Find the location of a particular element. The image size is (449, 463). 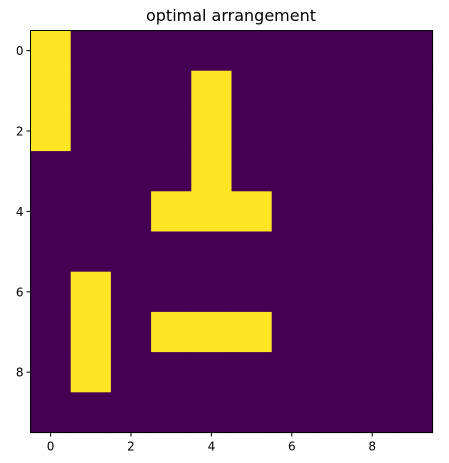

heatmap-cell-r0-c8 is located at coordinates (372, 51).